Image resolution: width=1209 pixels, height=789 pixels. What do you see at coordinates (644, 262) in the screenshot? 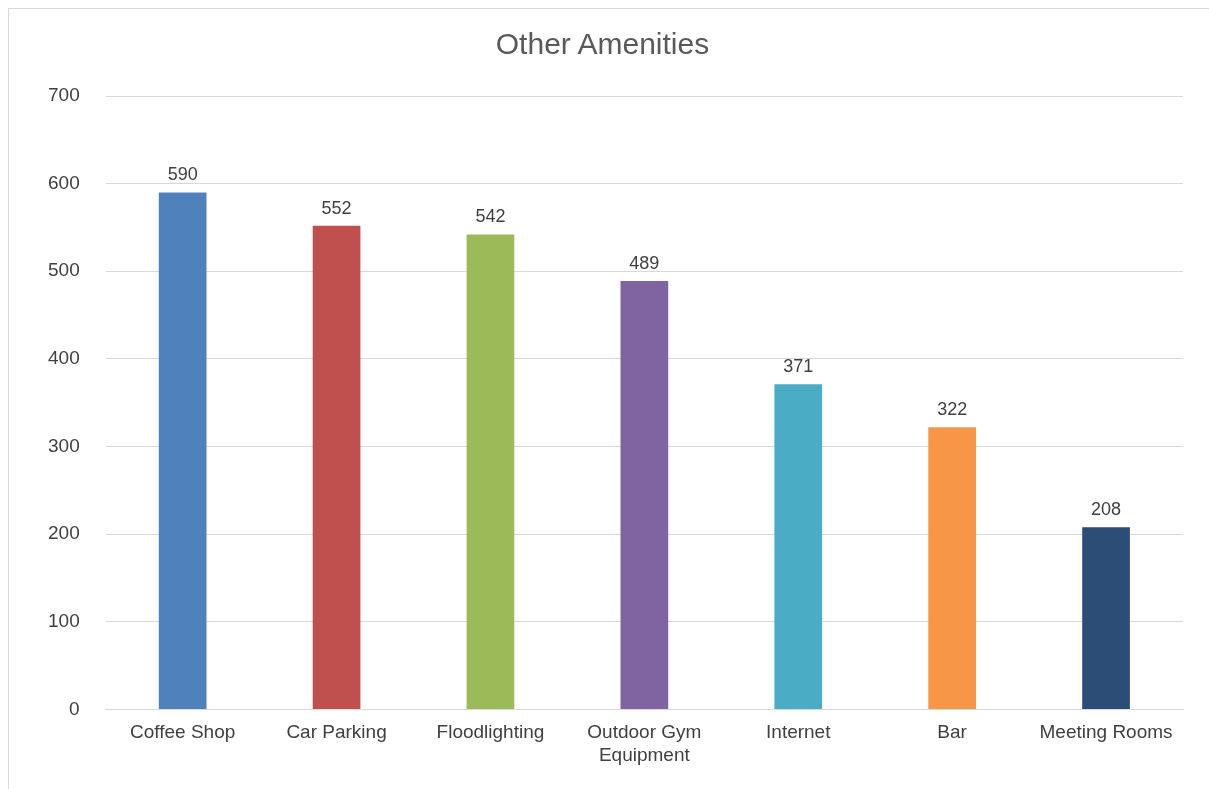
I see `data-label: 489` at bounding box center [644, 262].